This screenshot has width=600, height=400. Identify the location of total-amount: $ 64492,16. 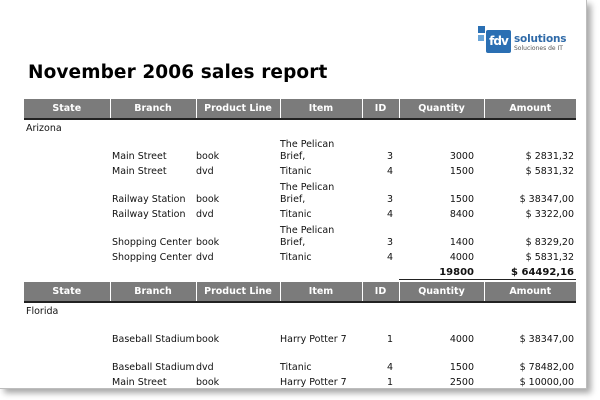
(530, 272).